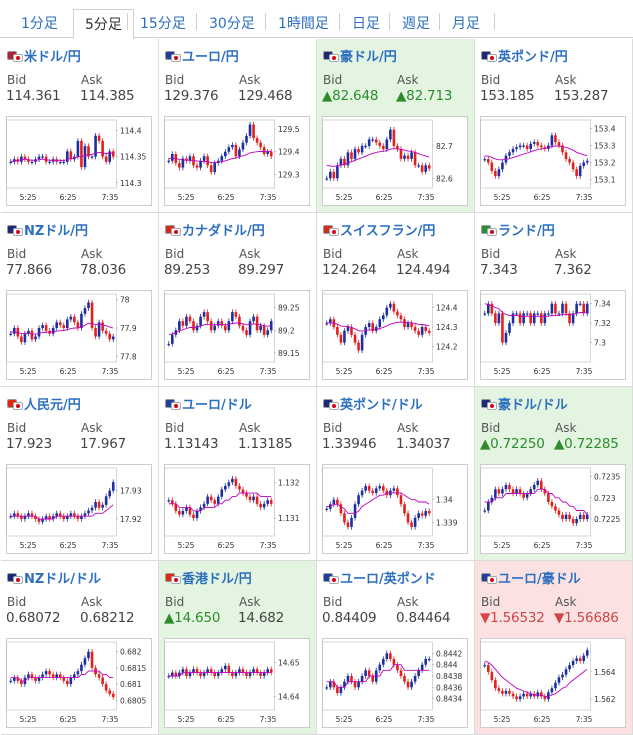 The image size is (633, 735). Describe the element at coordinates (163, 24) in the screenshot. I see `tab-timeframe: 15分足` at that location.